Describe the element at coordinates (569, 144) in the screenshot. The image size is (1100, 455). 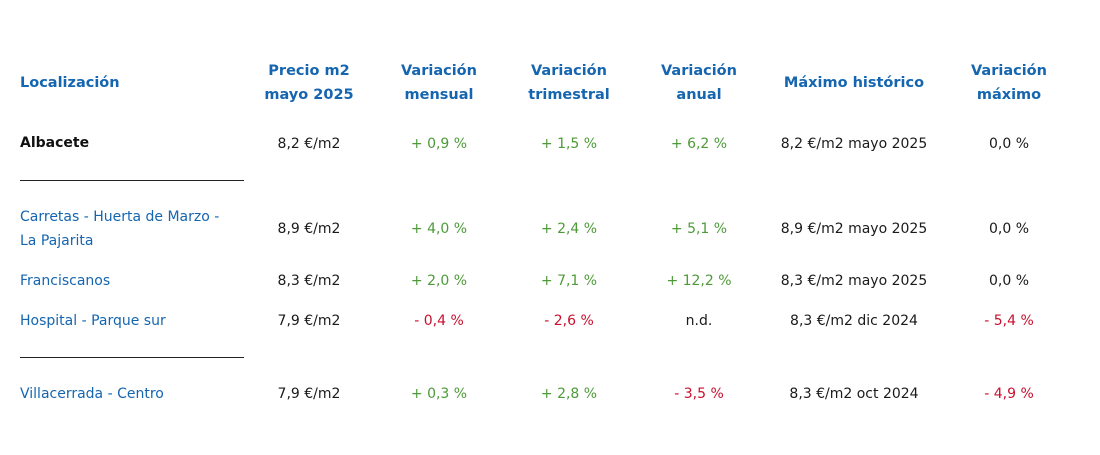
I see `row-quarterly: + 1,5 %` at that location.